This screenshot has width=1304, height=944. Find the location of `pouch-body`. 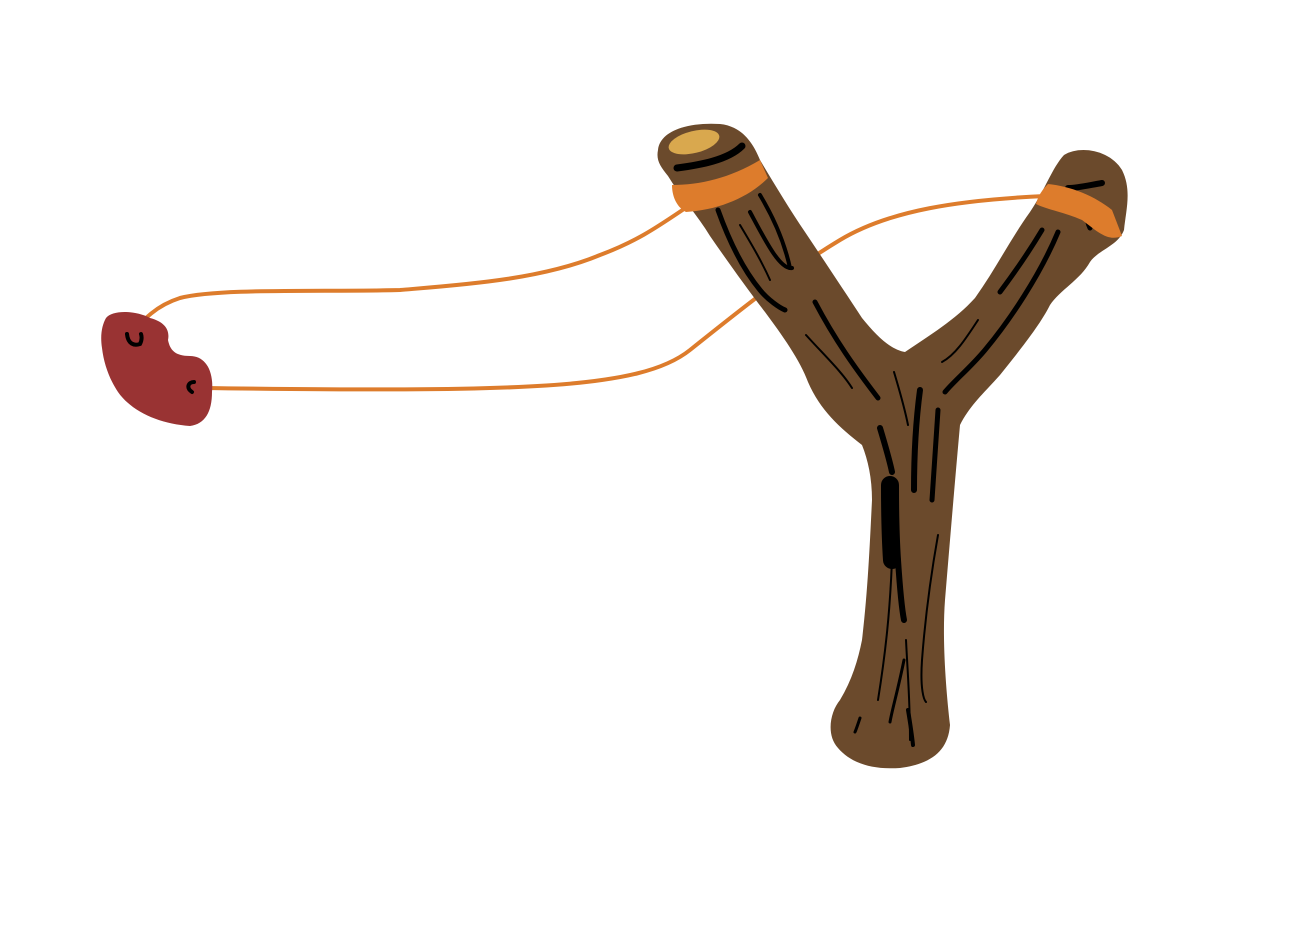

pouch-body is located at coordinates (157, 369).